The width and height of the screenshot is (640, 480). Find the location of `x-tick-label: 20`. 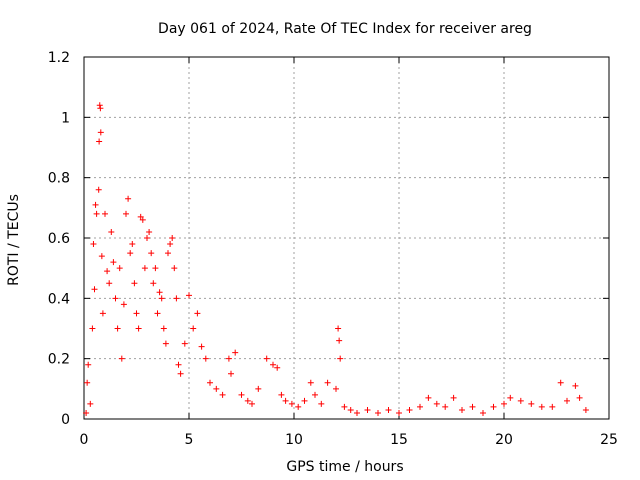

x-tick-label: 20 is located at coordinates (504, 440).